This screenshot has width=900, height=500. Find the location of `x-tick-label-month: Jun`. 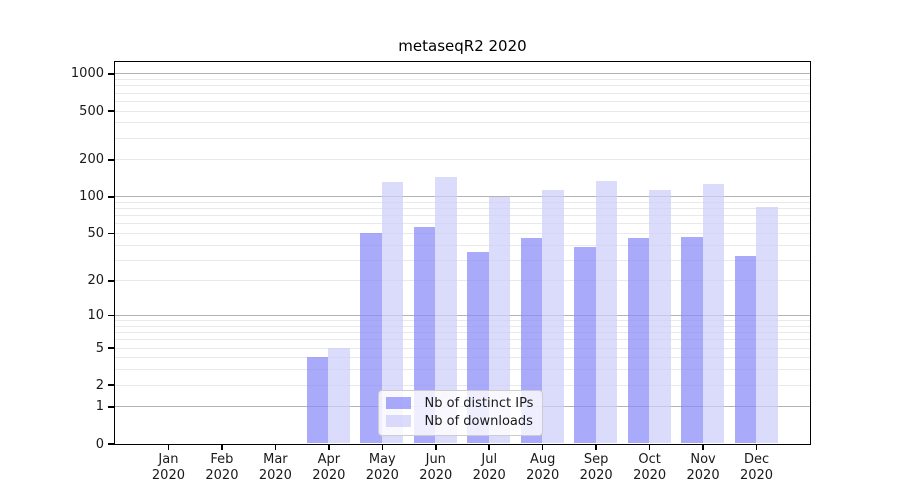

x-tick-label-month: Jun is located at coordinates (435, 459).